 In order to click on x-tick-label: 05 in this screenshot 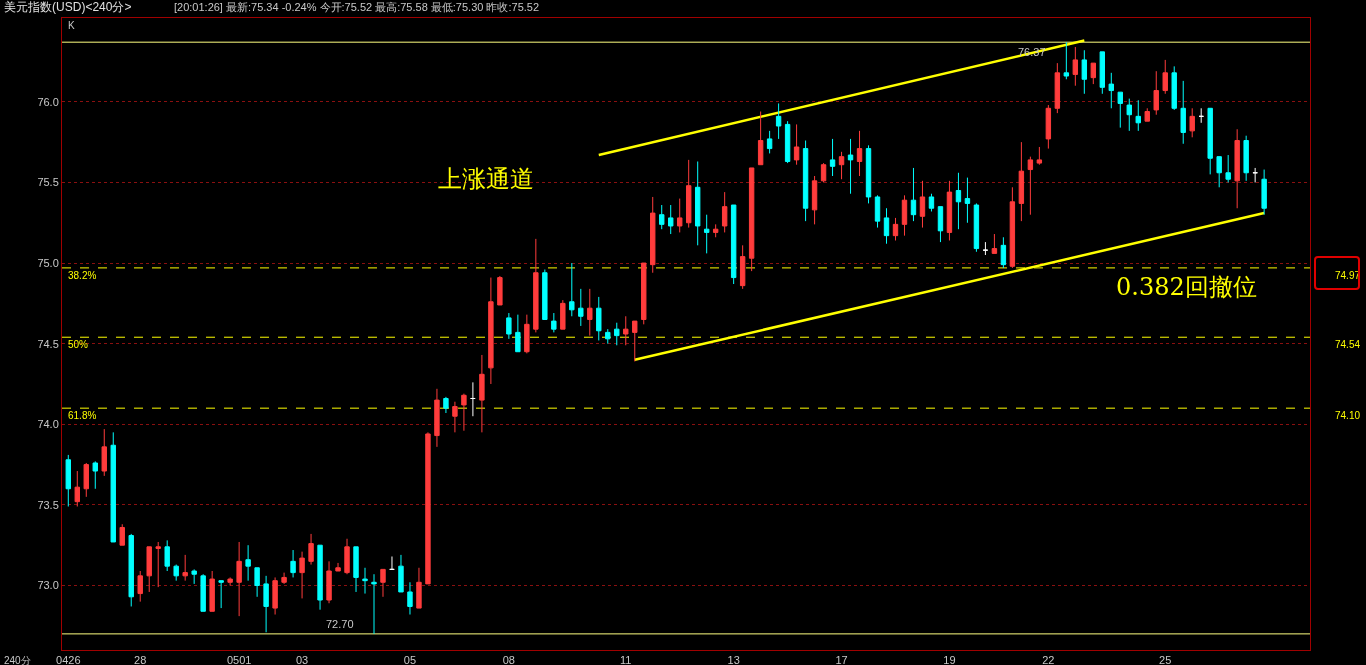, I will do `click(410, 659)`.